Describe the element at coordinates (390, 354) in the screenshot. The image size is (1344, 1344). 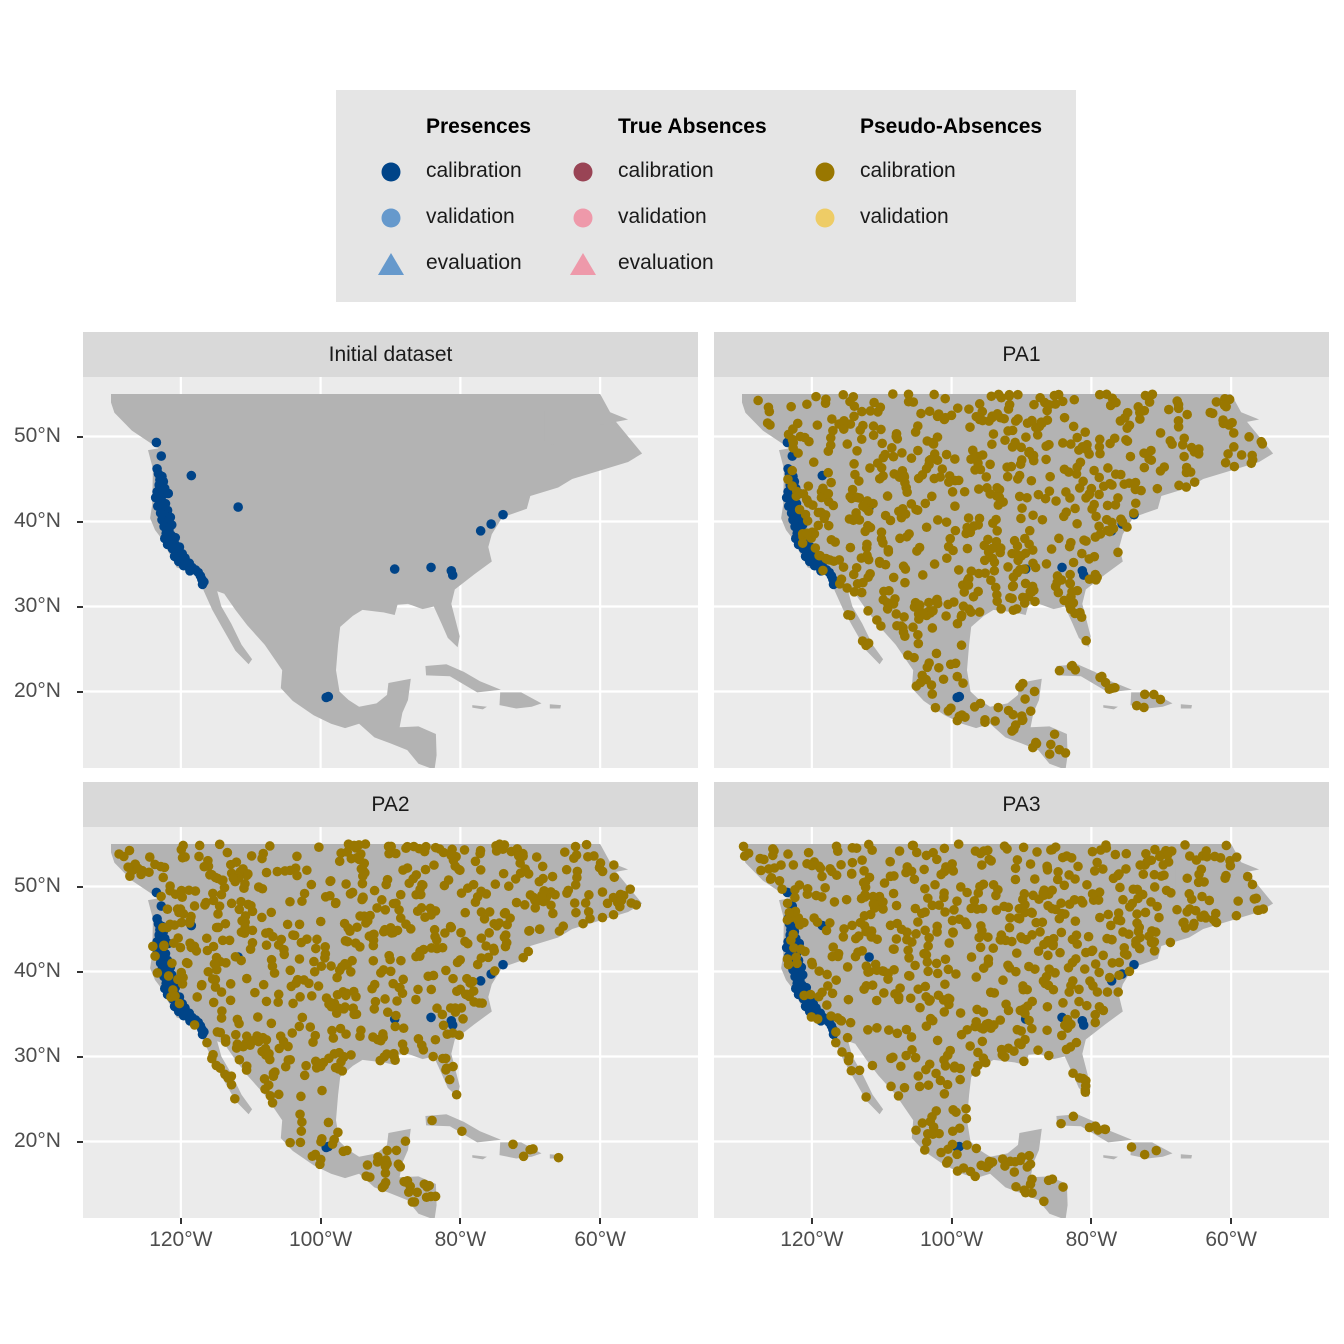
I see `facet-strip-title: Initial dataset` at that location.